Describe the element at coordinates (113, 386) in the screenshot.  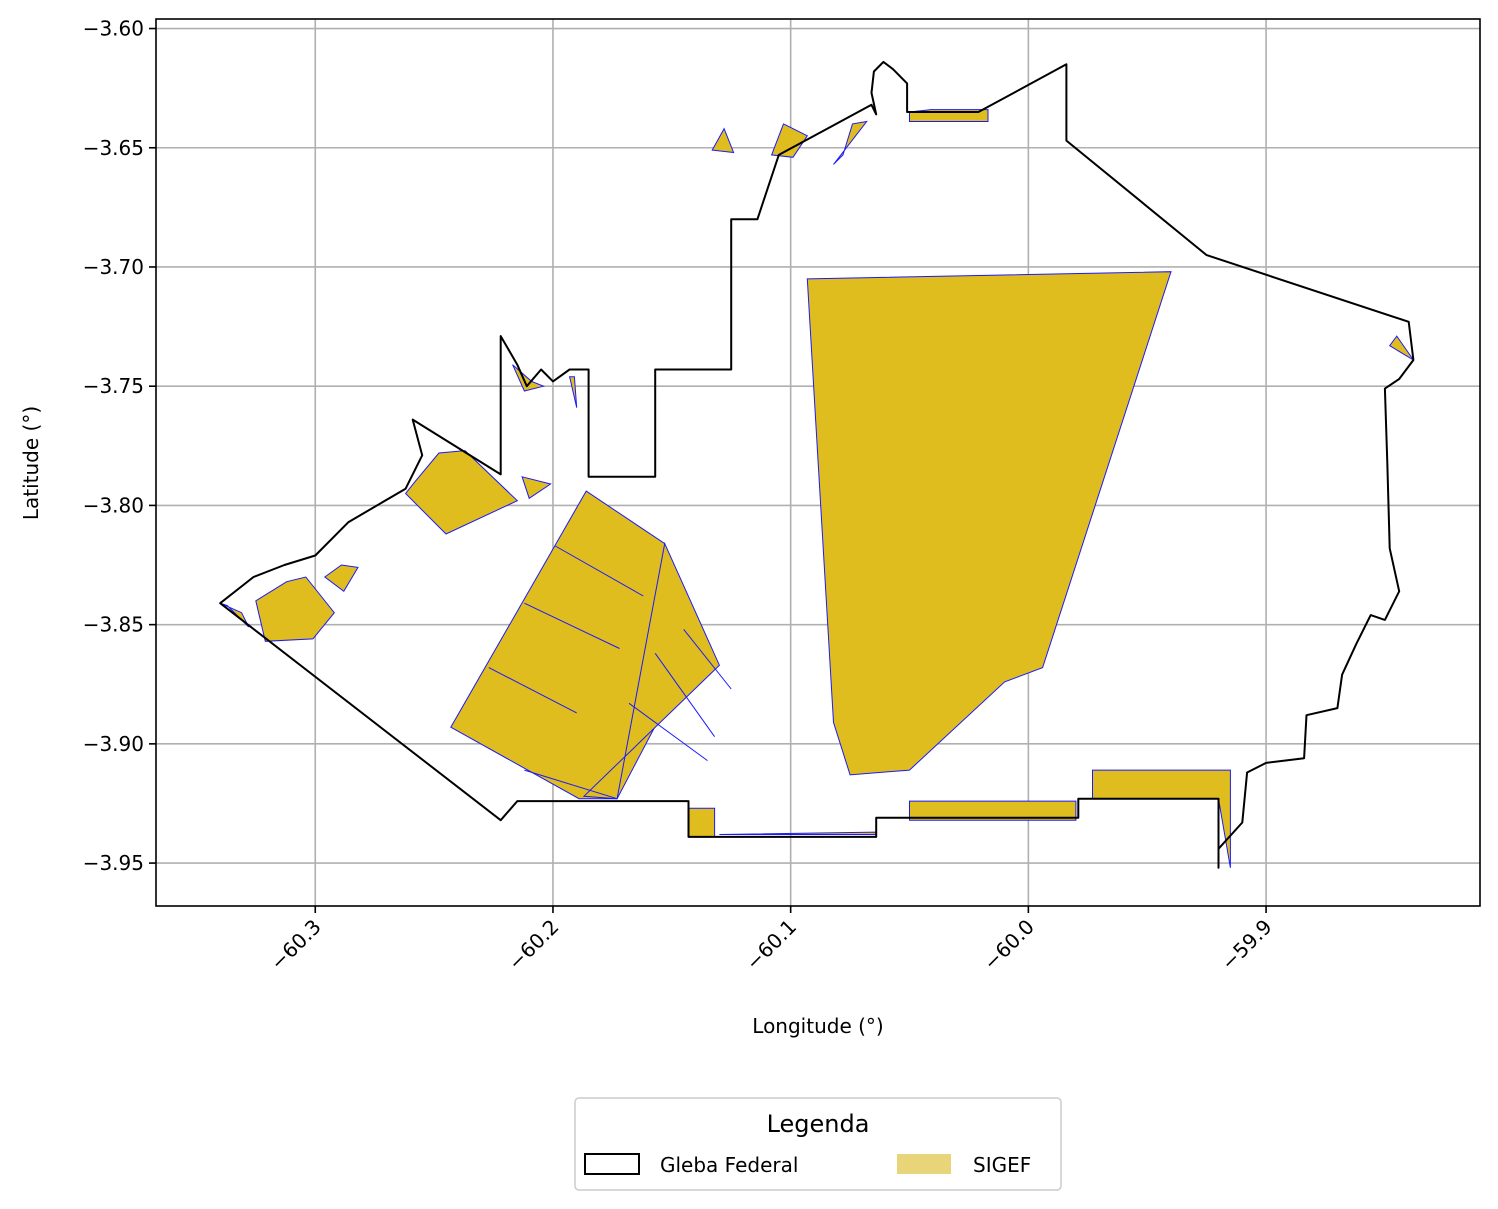
I see `y-tick-label: −3.75` at that location.